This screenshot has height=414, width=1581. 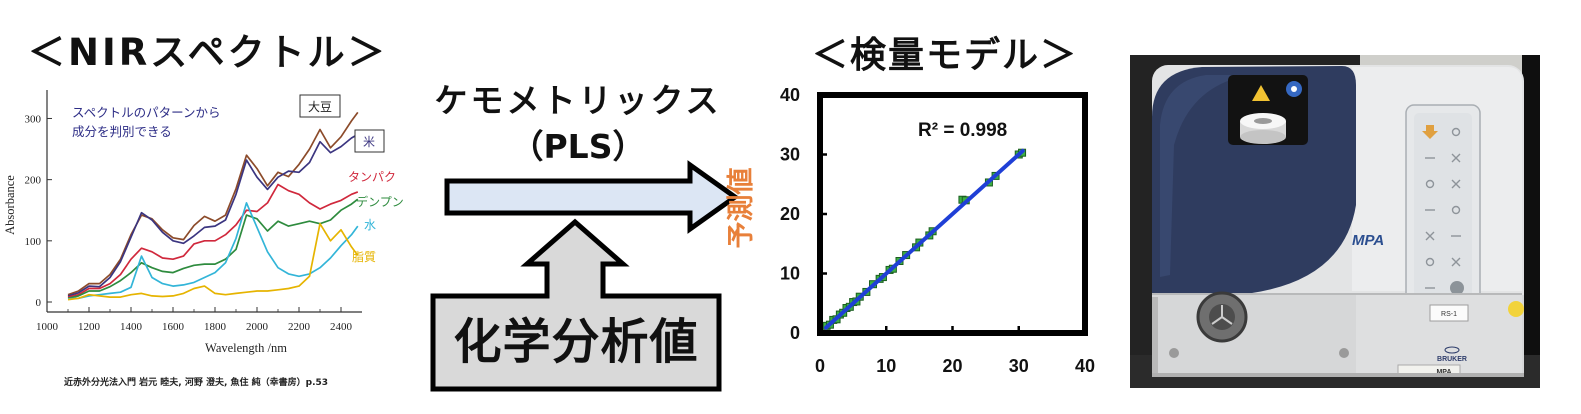 I want to click on reference-data-box-with-up-arrow, so click(x=576, y=305).